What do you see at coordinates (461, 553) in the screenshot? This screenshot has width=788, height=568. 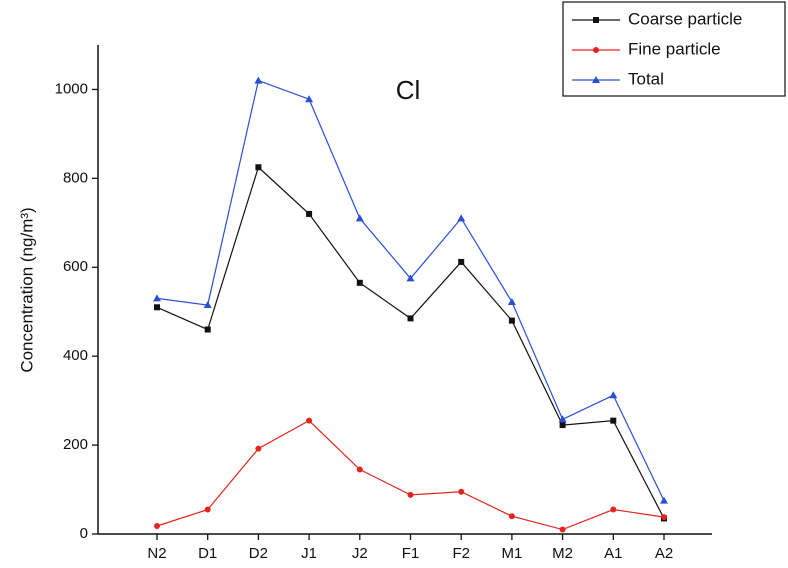 I see `x-tick-label: F2` at bounding box center [461, 553].